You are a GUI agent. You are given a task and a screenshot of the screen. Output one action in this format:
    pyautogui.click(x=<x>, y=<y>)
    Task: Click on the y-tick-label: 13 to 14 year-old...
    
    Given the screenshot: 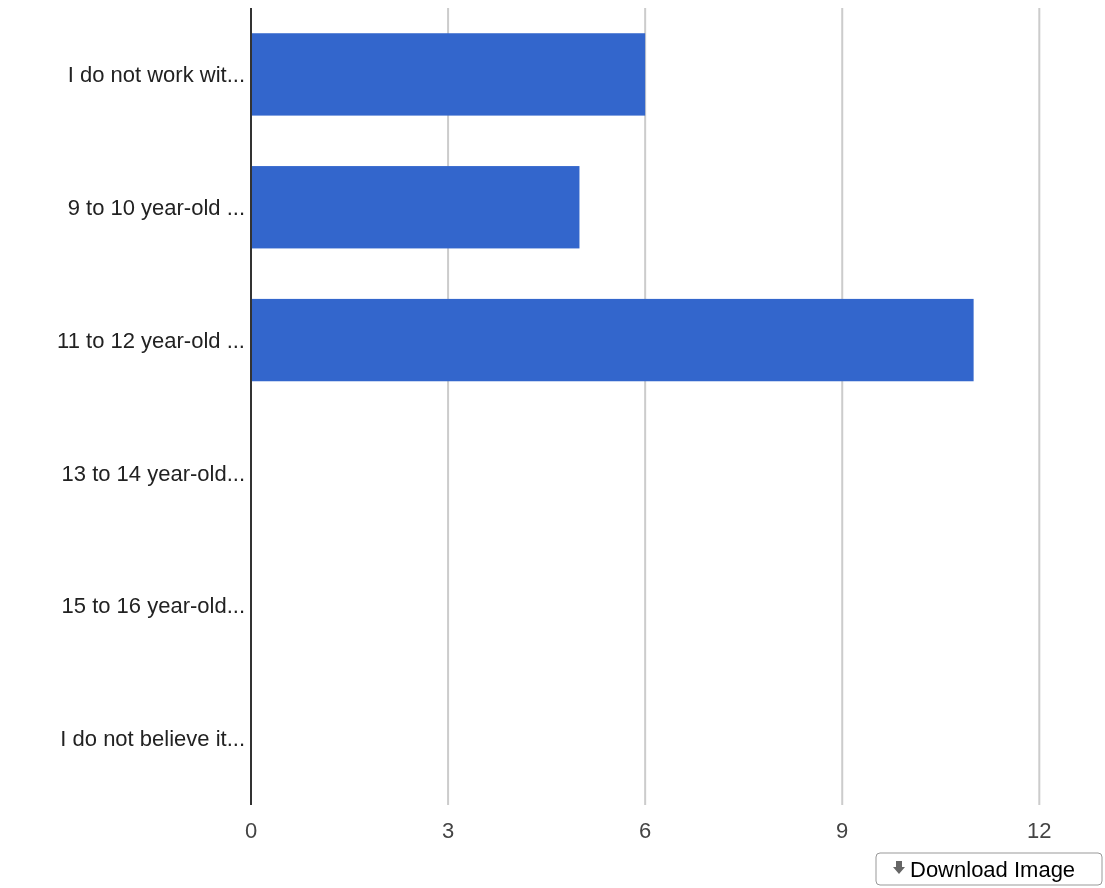 What is the action you would take?
    pyautogui.click(x=153, y=473)
    